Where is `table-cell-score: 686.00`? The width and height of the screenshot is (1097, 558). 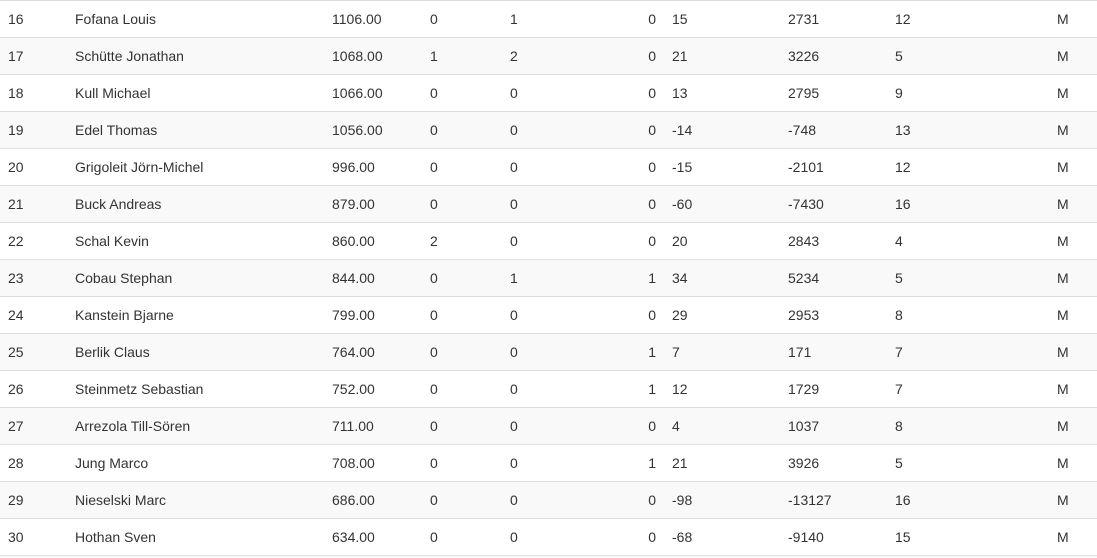 table-cell-score: 686.00 is located at coordinates (373, 500).